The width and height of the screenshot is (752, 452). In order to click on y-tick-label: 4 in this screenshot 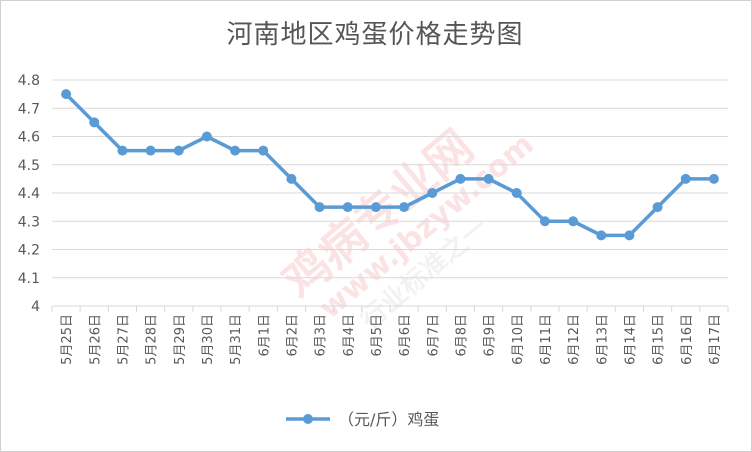, I will do `click(35, 307)`.